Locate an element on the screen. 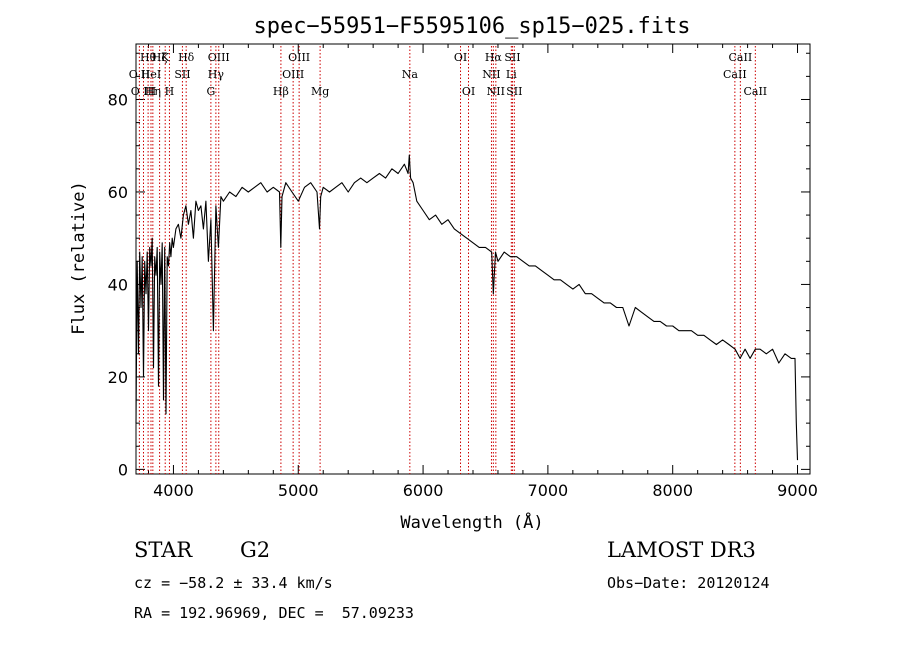 The height and width of the screenshot is (649, 900). y-tick-label: 40 is located at coordinates (118, 284).